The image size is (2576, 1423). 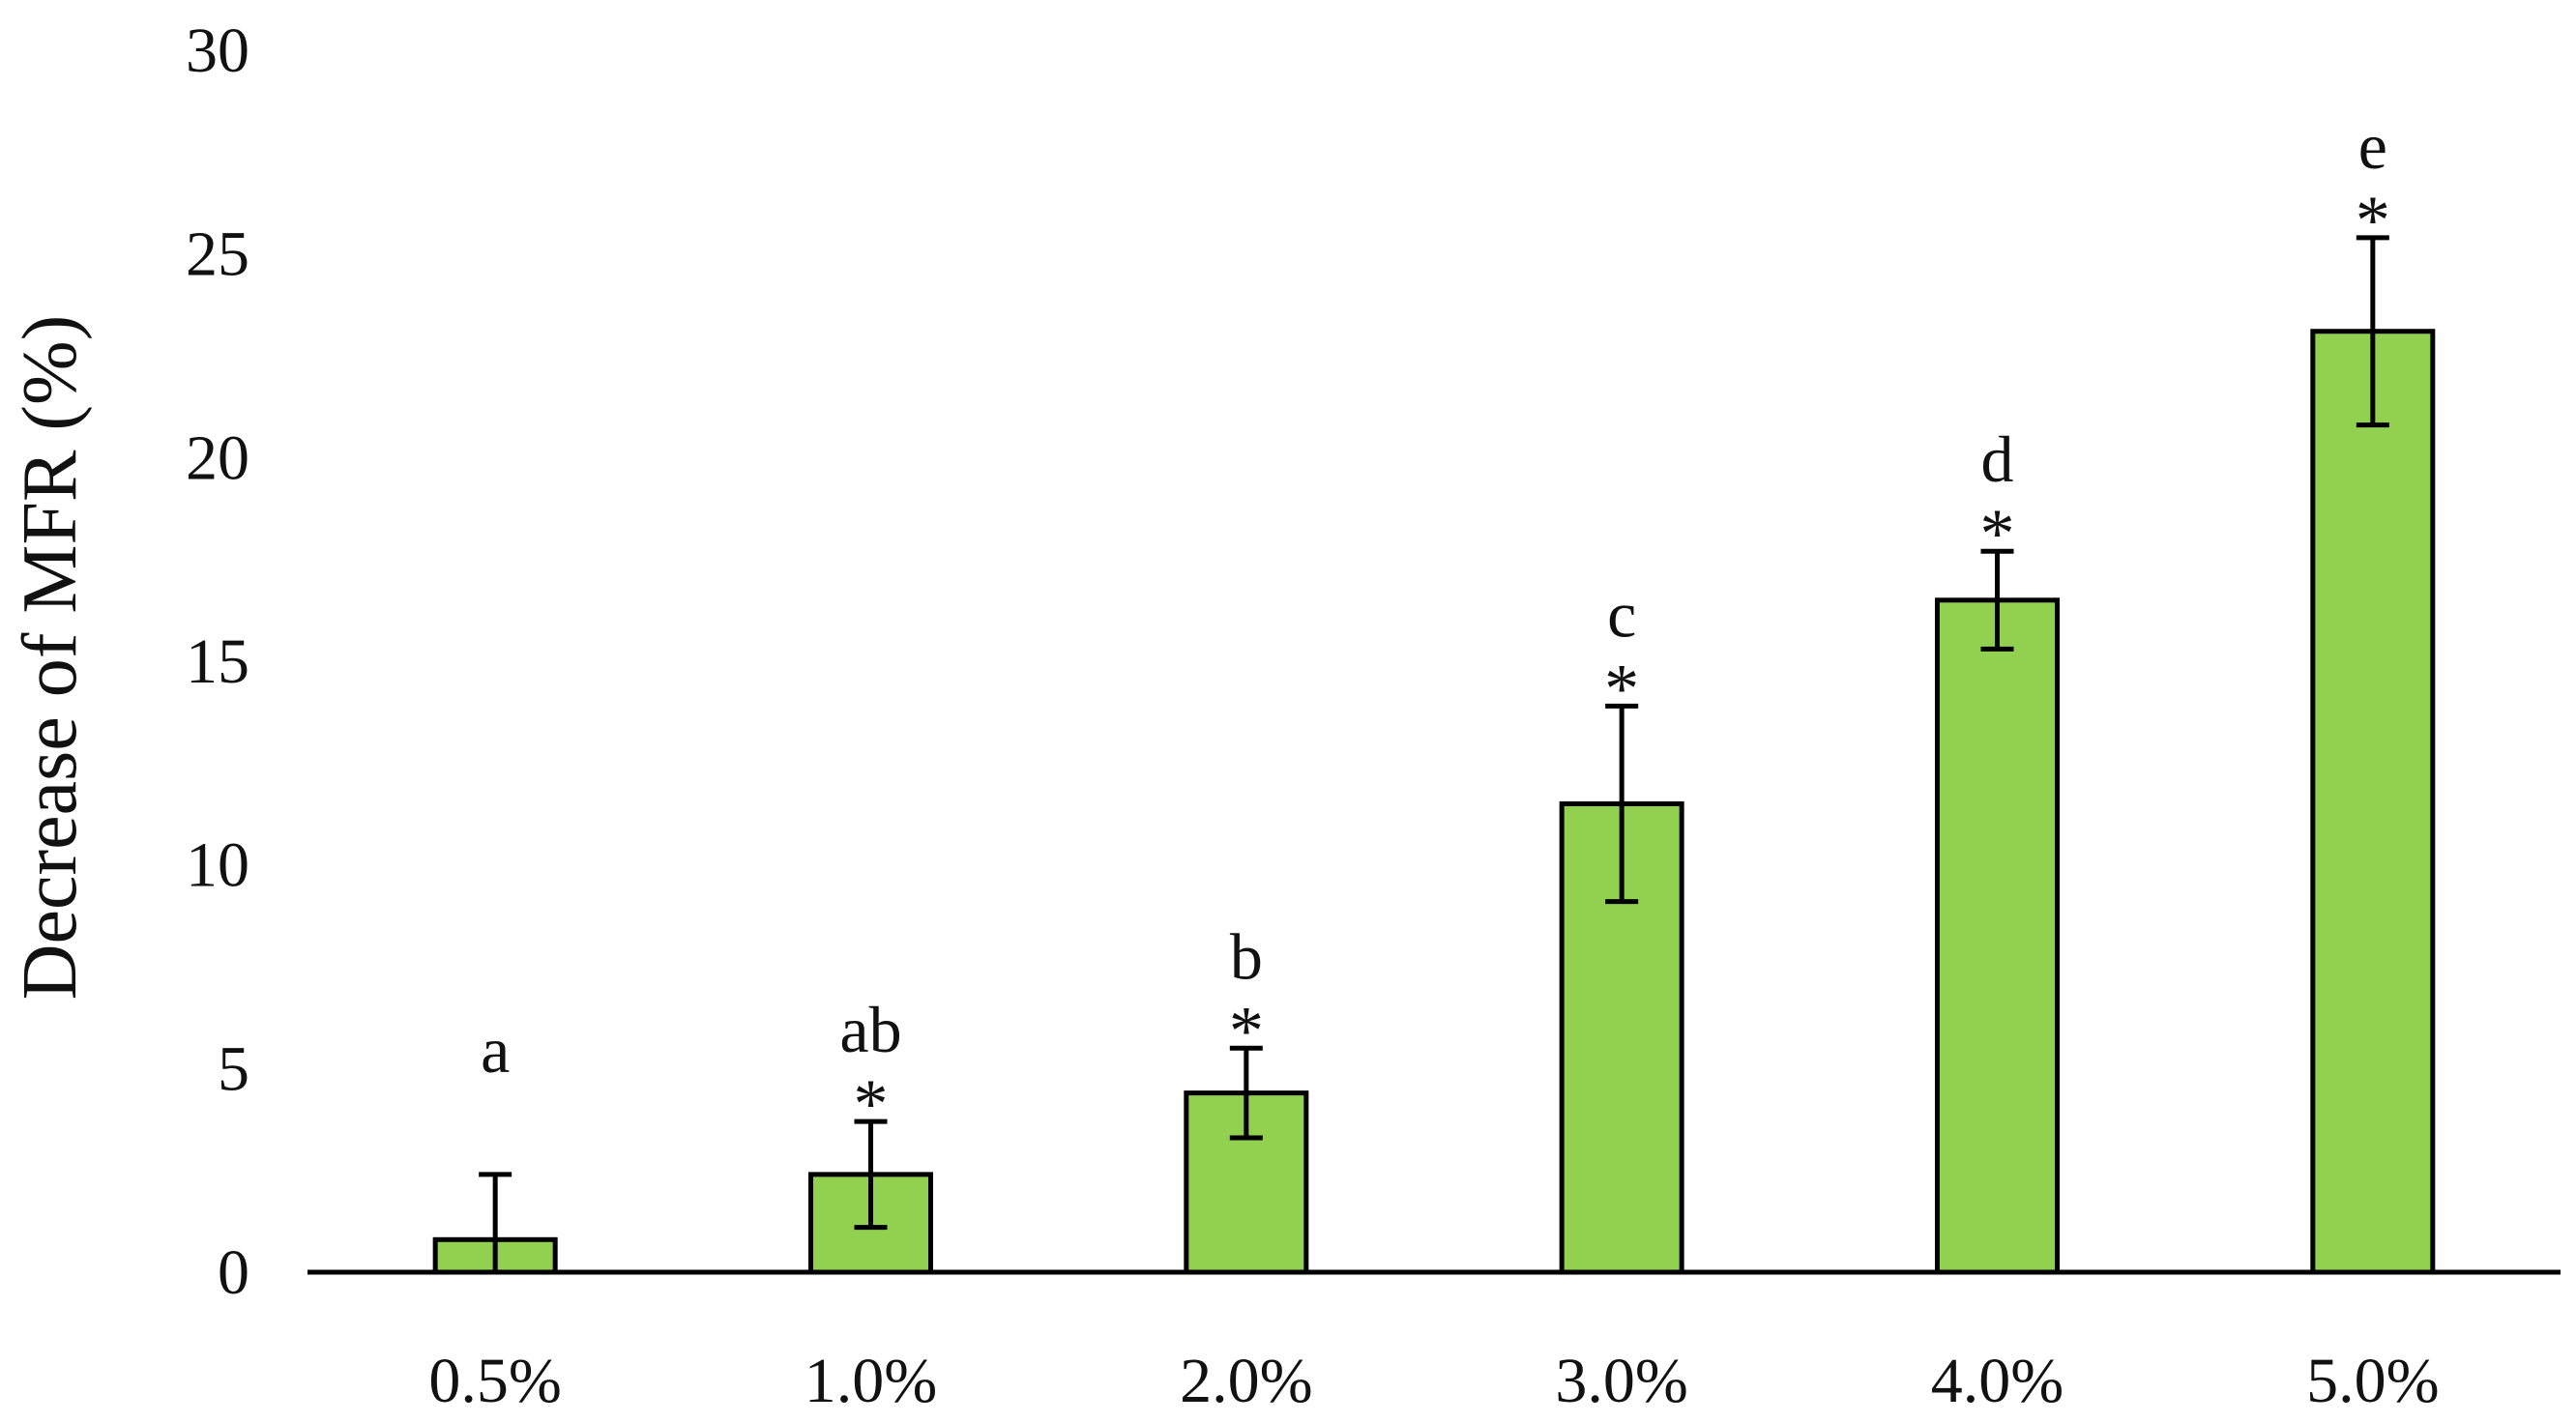 I want to click on y-tick-label: 0, so click(x=233, y=1272).